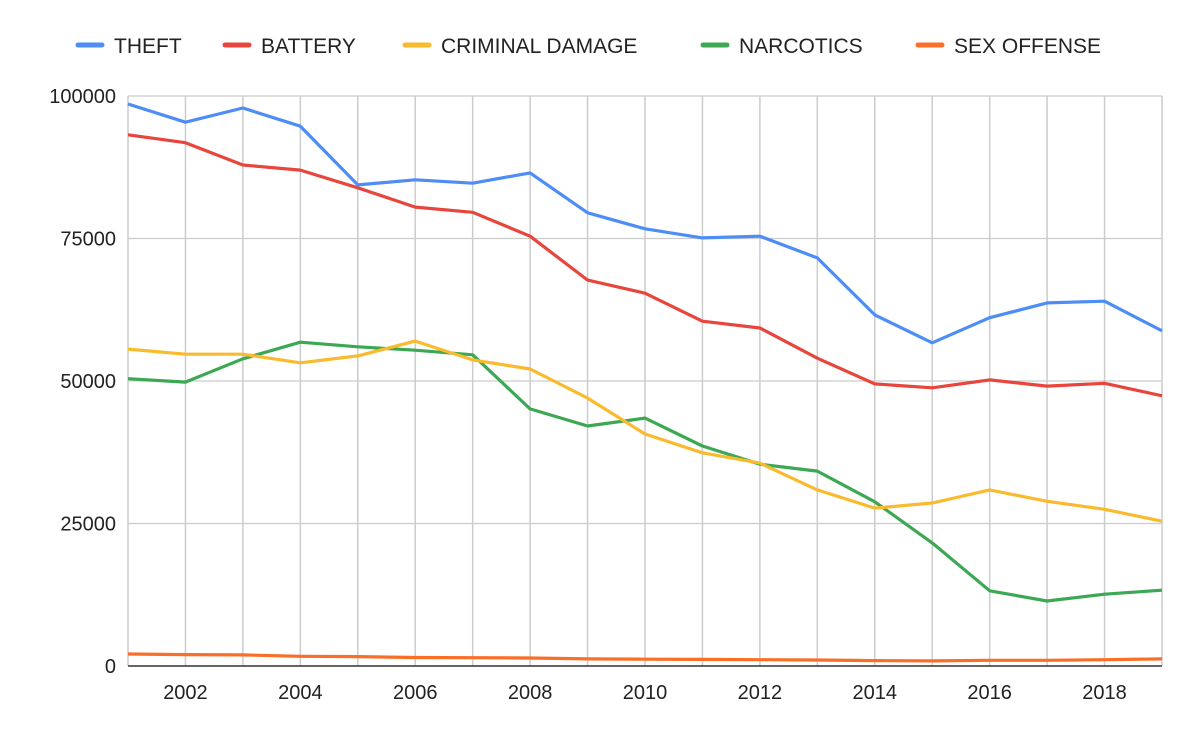  Describe the element at coordinates (308, 46) in the screenshot. I see `legend-label: BATTERY` at that location.